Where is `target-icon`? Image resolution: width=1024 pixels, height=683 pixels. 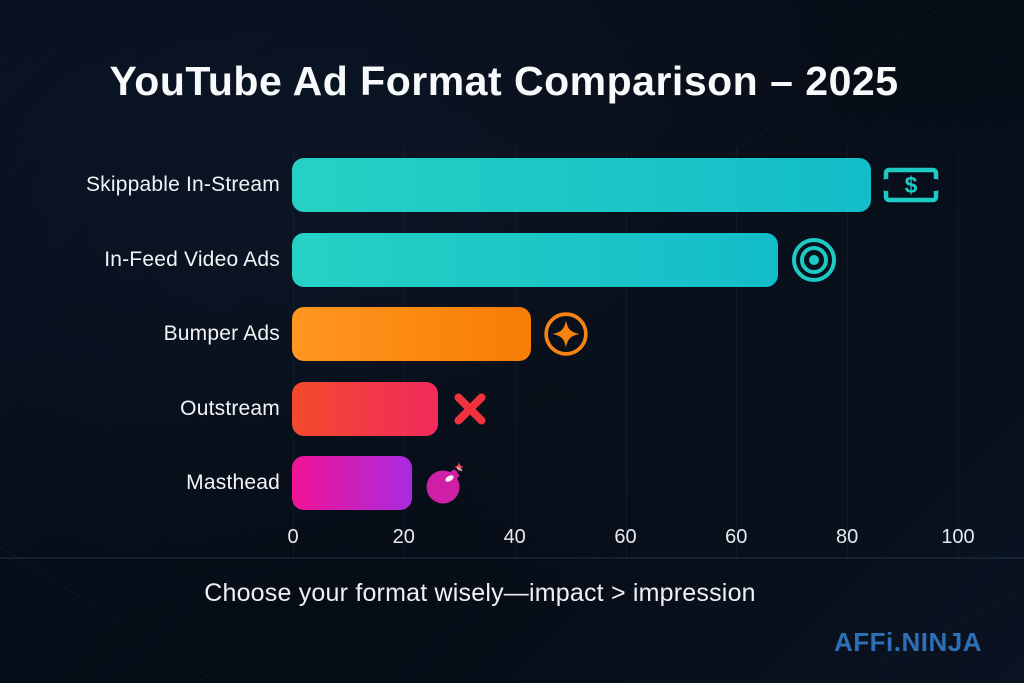 target-icon is located at coordinates (813, 260).